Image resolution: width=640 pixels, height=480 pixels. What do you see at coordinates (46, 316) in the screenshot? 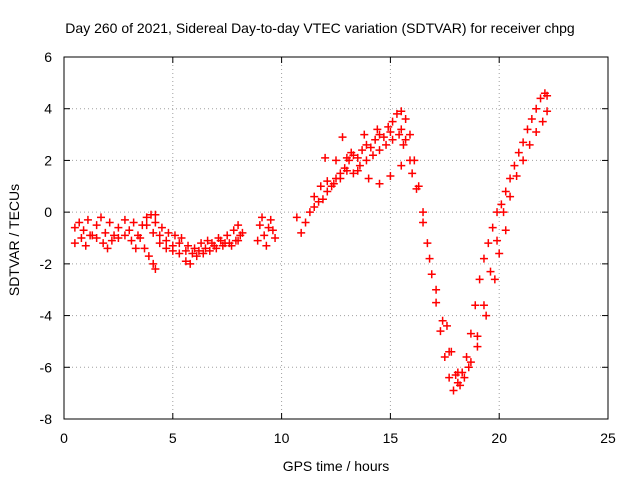
I see `y-tick-label: -4` at bounding box center [46, 316].